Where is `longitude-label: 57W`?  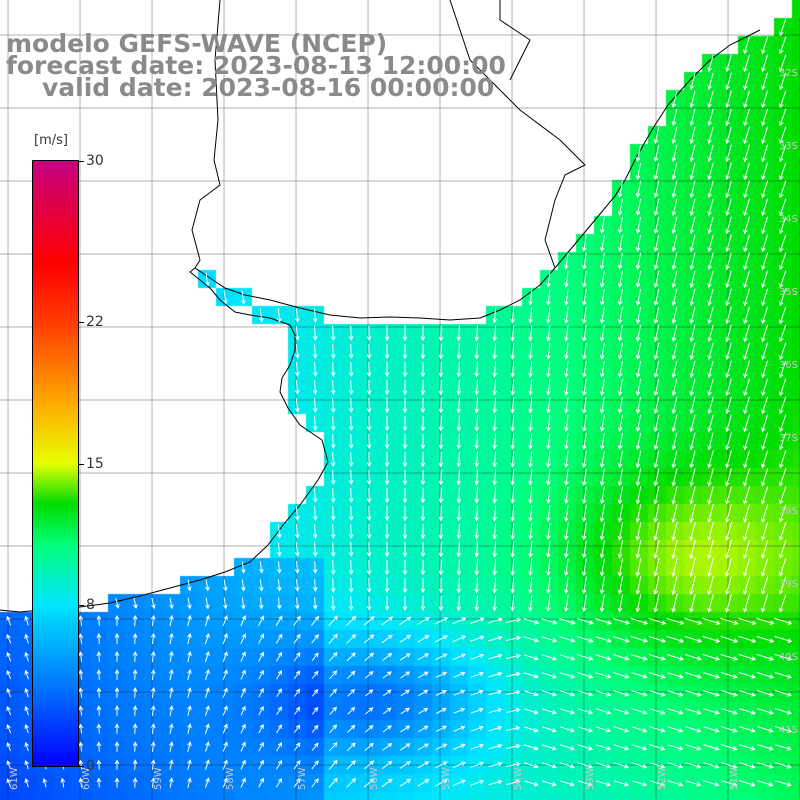 longitude-label: 57W is located at coordinates (302, 778).